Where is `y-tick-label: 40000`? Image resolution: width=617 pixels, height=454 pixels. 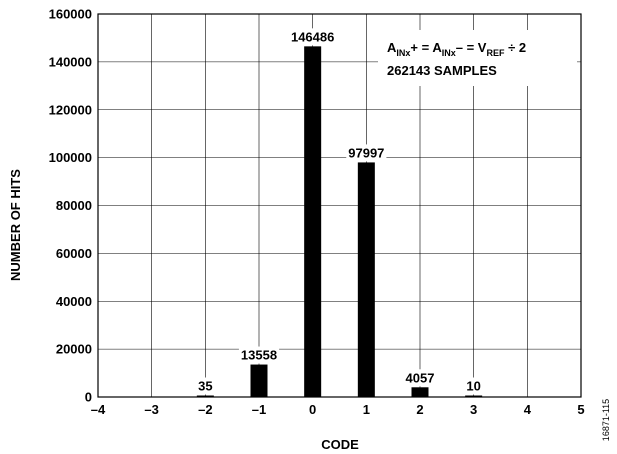
y-tick-label: 40000 is located at coordinates (74, 301).